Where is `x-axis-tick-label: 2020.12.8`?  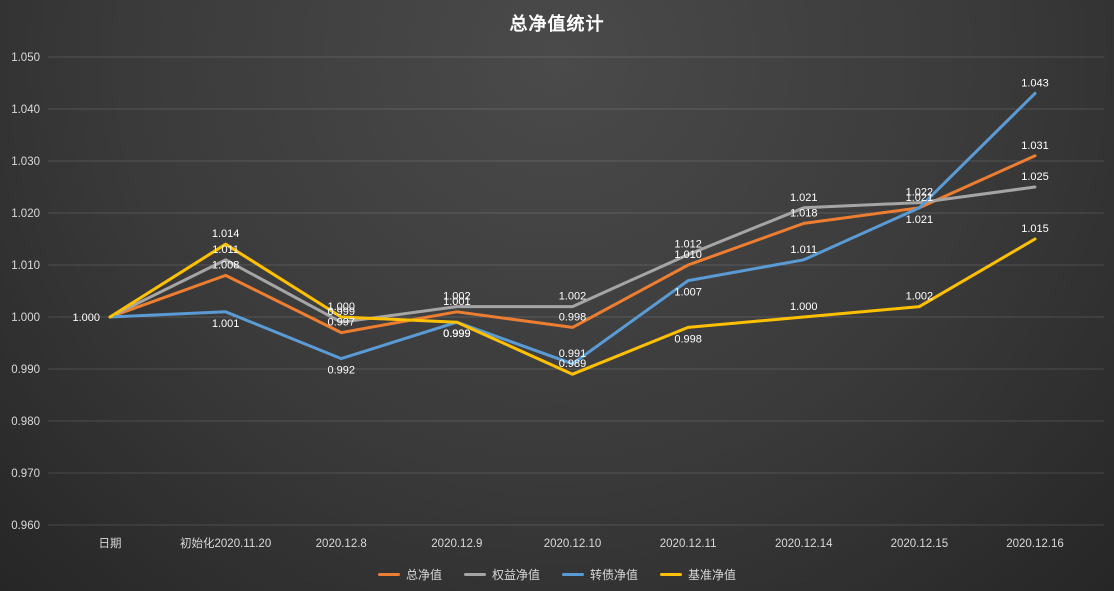
x-axis-tick-label: 2020.12.8 is located at coordinates (341, 544).